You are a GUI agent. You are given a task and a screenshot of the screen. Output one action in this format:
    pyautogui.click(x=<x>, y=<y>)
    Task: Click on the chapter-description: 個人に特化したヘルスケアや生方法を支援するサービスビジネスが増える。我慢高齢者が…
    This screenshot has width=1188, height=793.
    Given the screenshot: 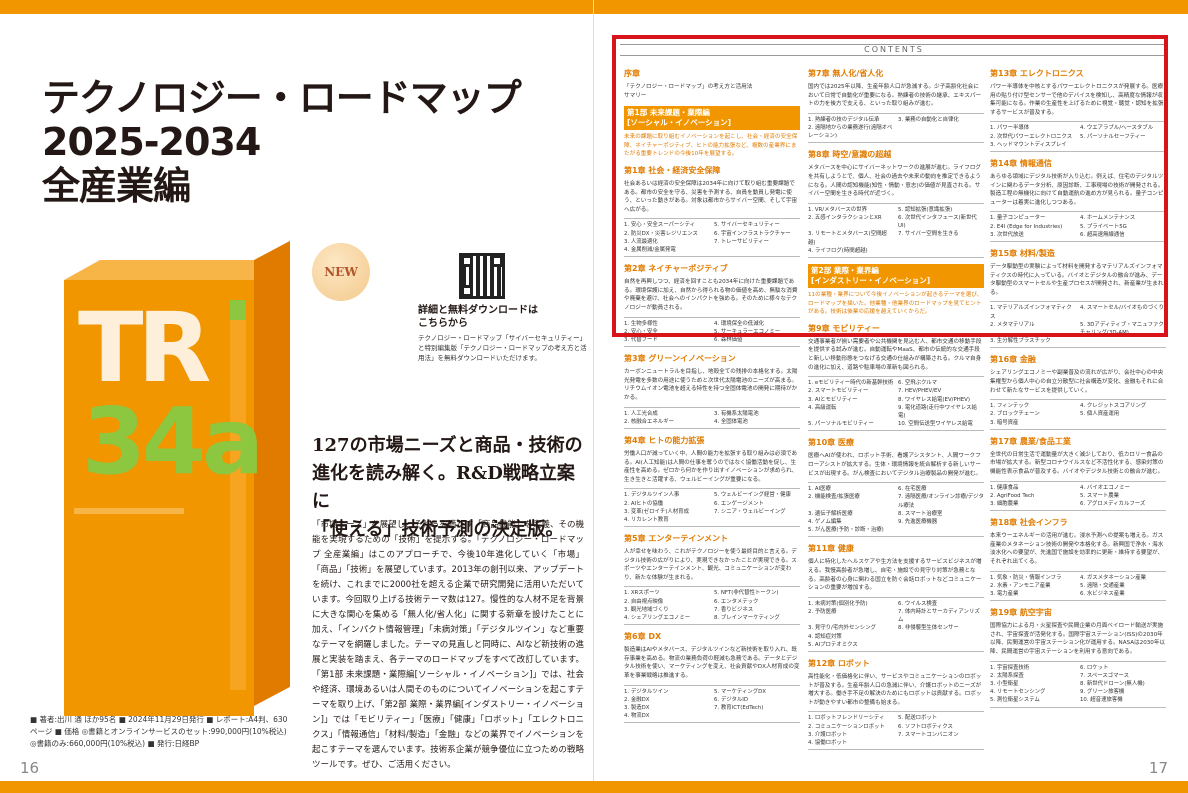 What is the action you would take?
    pyautogui.click(x=895, y=575)
    